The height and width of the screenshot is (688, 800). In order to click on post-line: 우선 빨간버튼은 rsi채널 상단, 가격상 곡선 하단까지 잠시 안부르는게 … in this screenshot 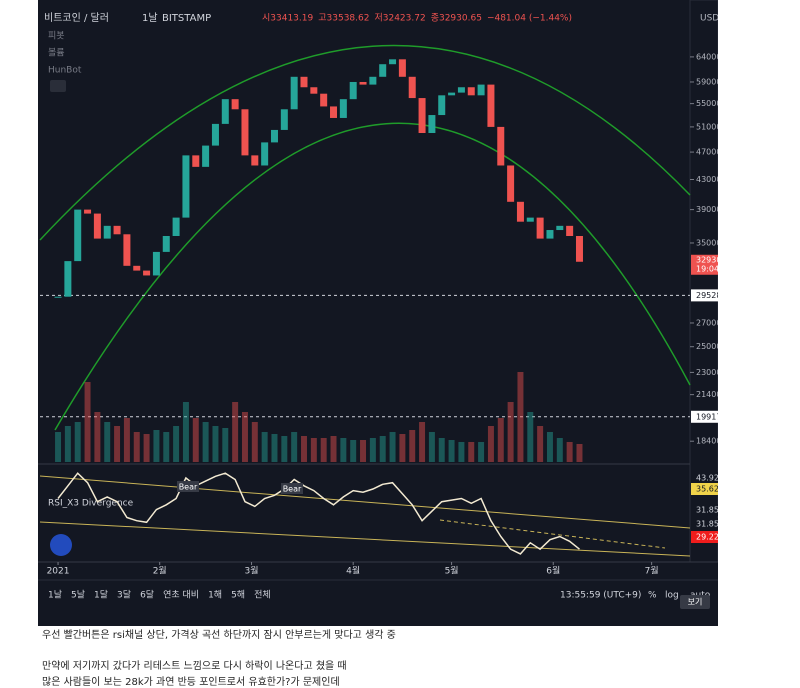, I will do `click(219, 635)`.